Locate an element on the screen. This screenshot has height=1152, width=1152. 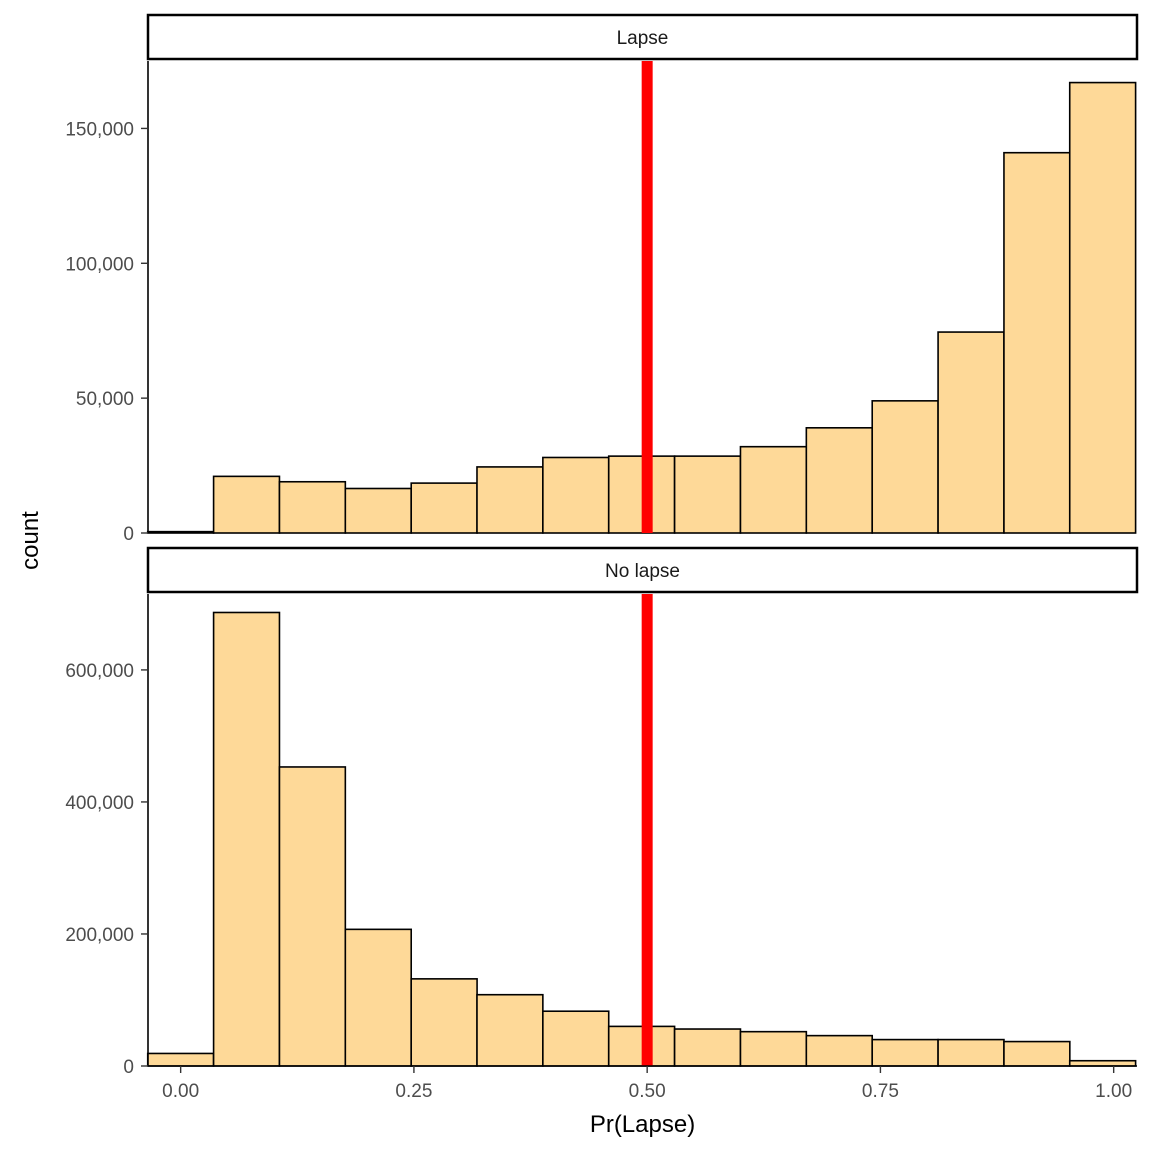
y-tick-label: 400,000 is located at coordinates (99, 803).